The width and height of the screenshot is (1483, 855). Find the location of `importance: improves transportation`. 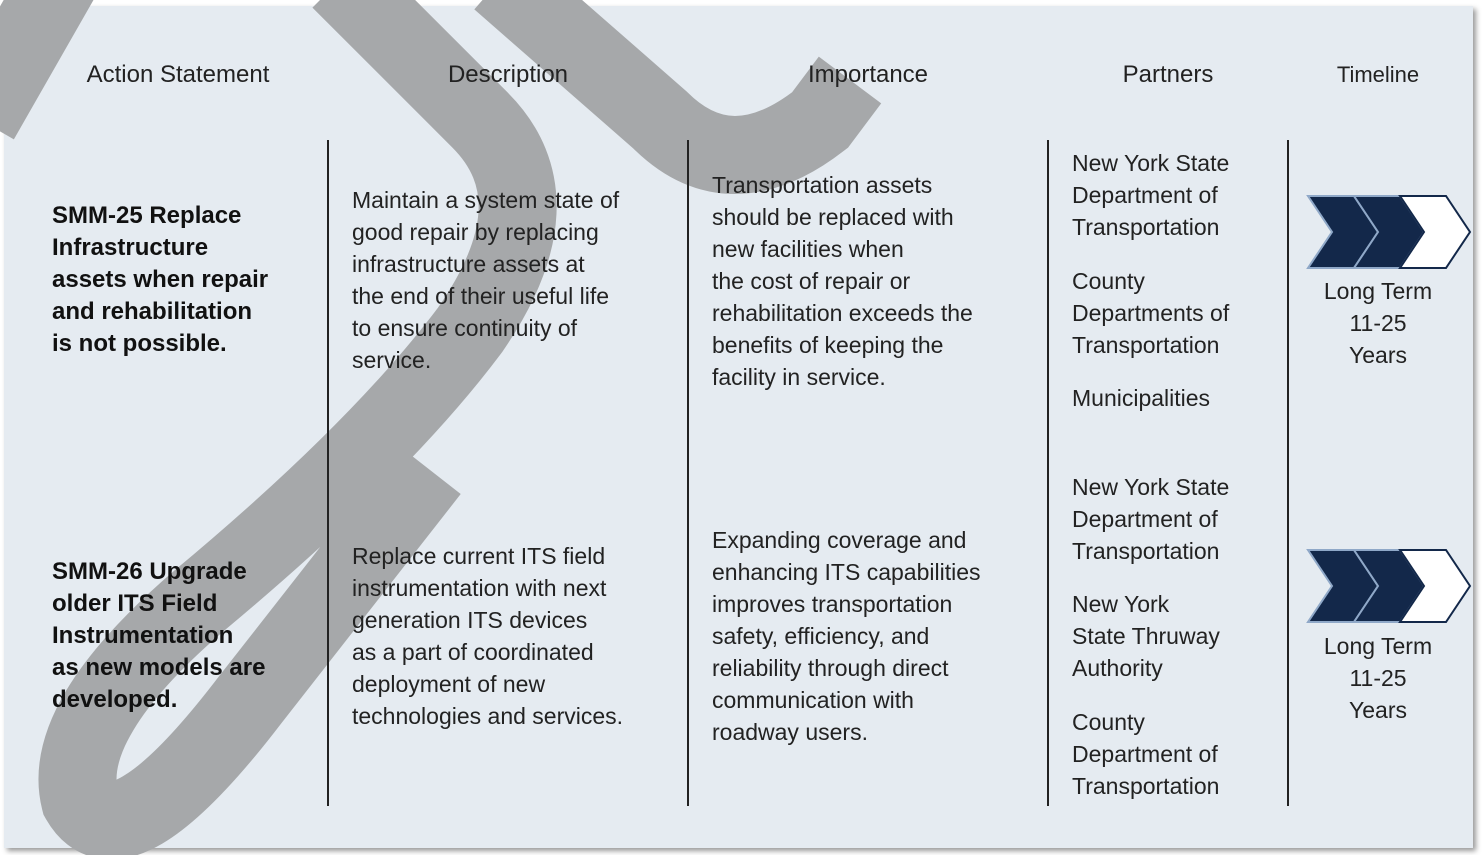

importance: improves transportation is located at coordinates (832, 604).